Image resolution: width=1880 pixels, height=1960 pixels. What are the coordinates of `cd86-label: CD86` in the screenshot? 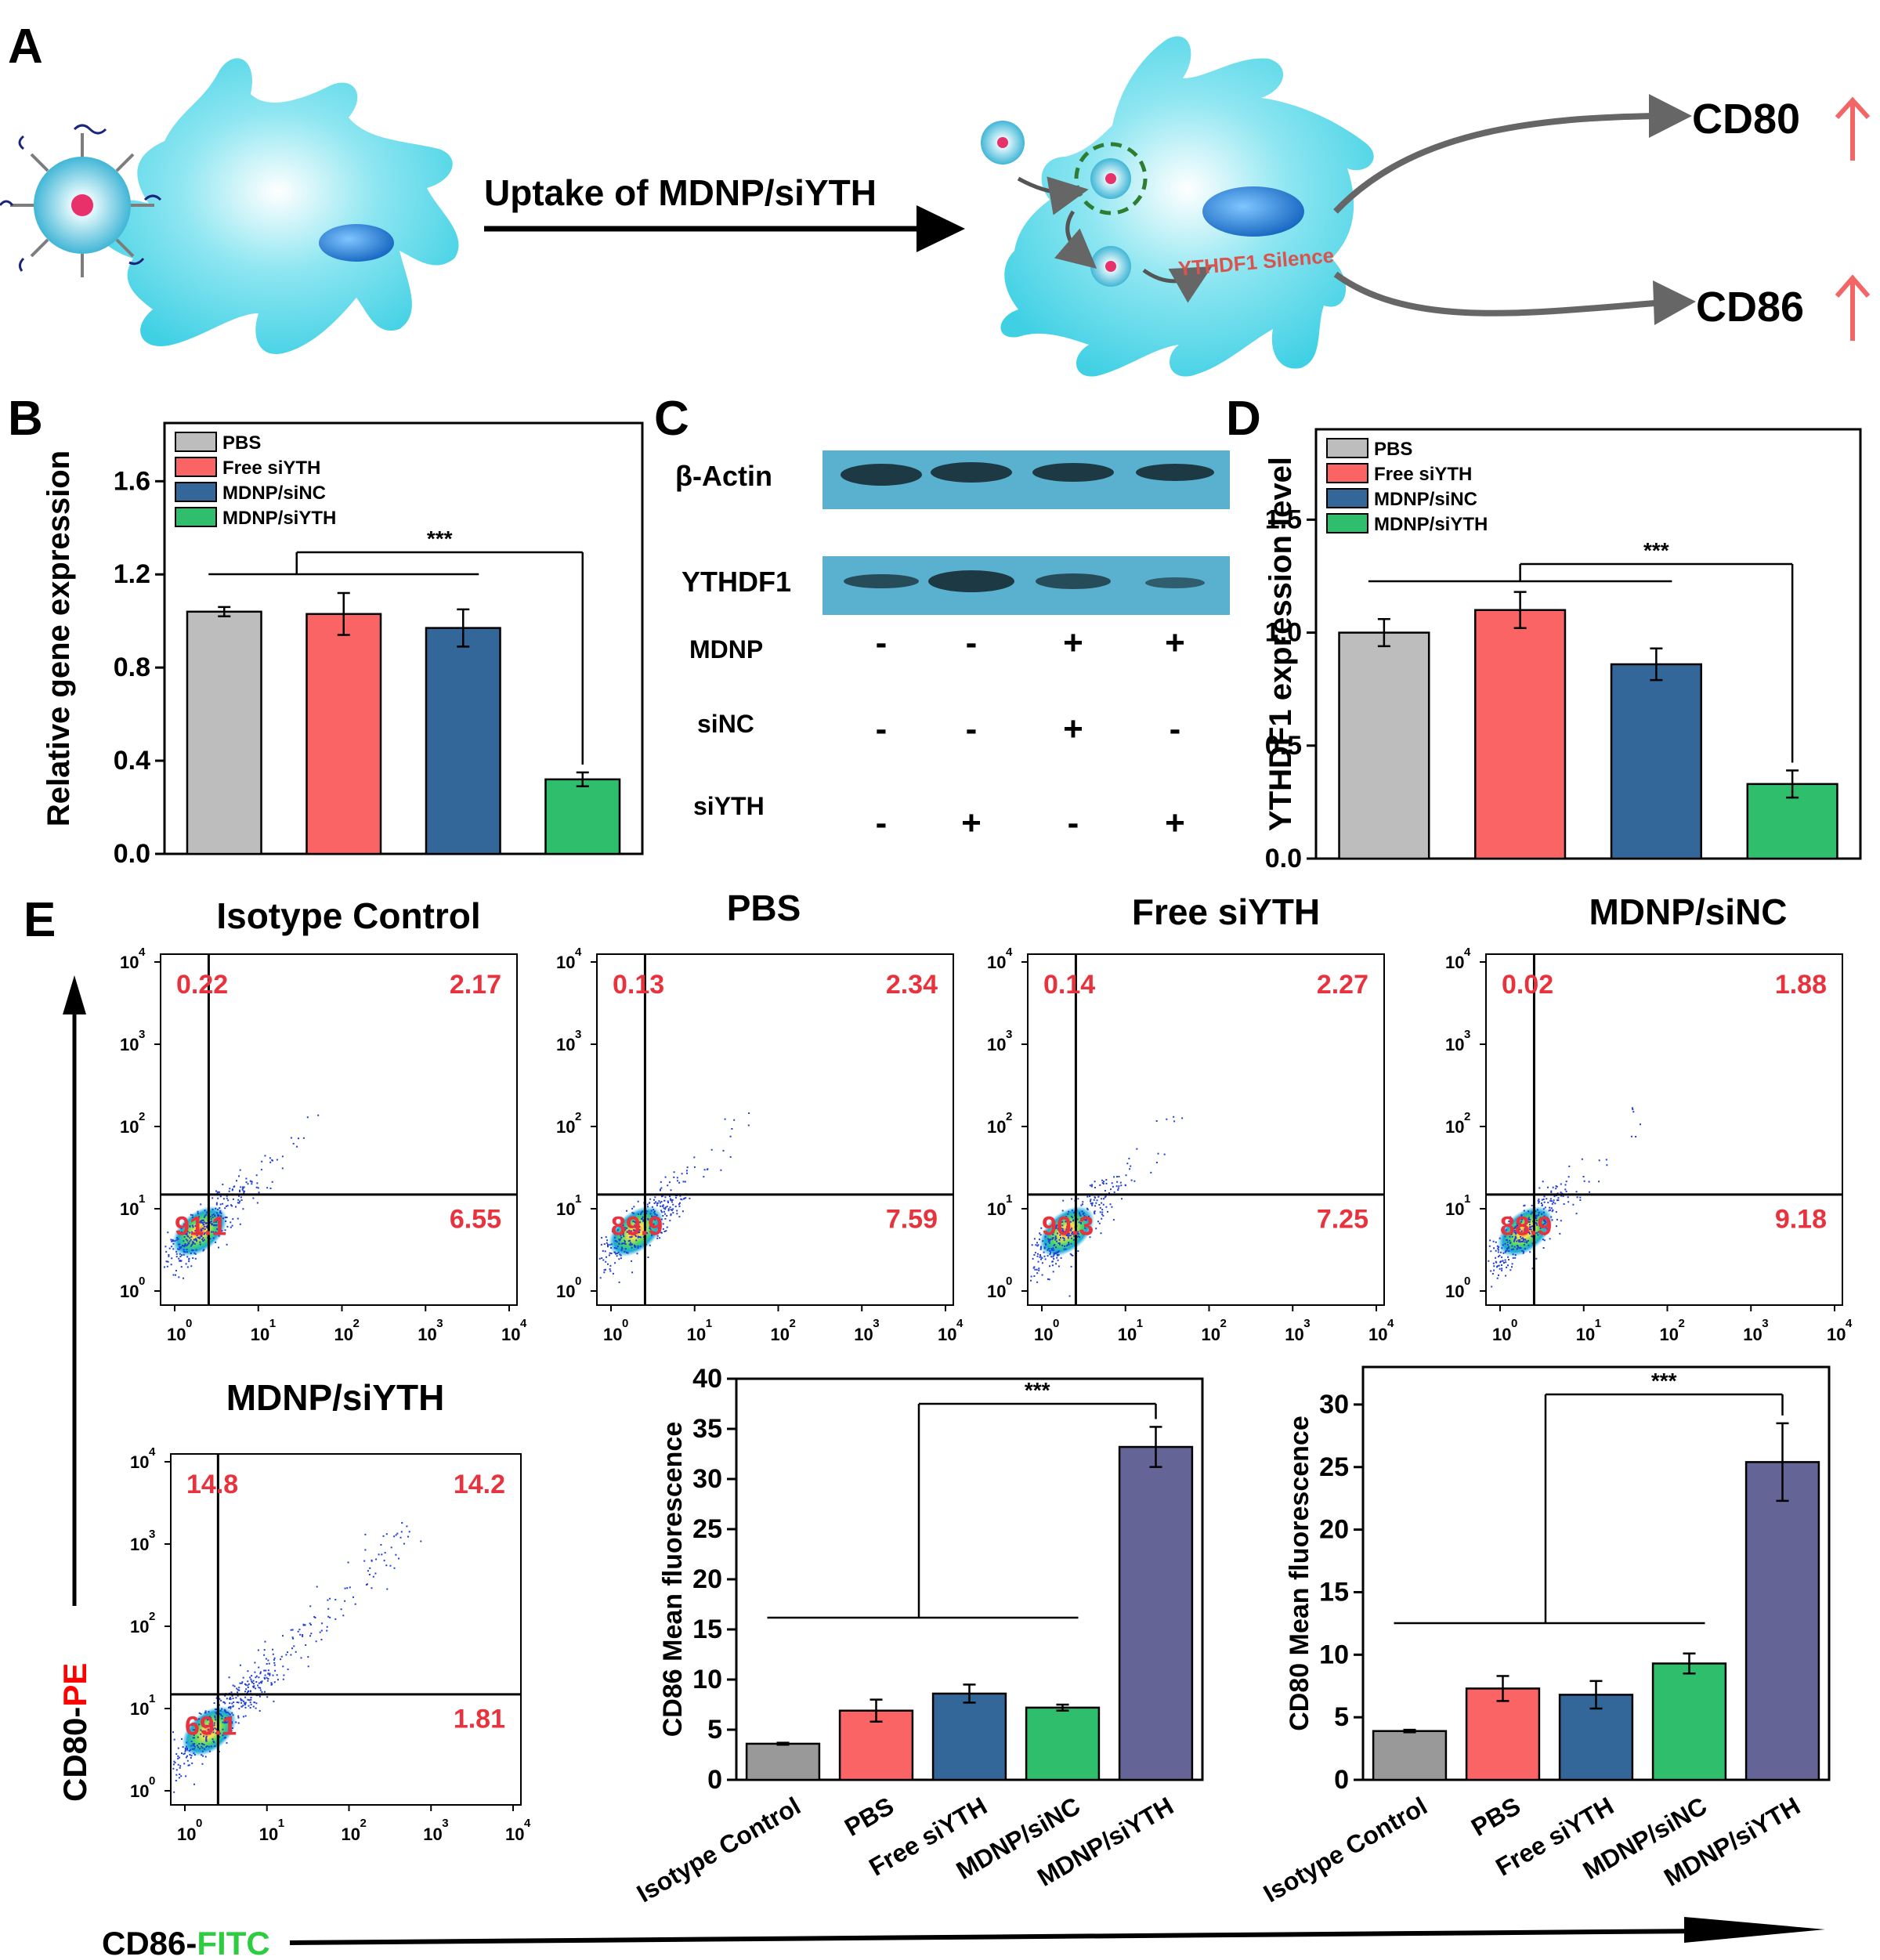 It's located at (1750, 308).